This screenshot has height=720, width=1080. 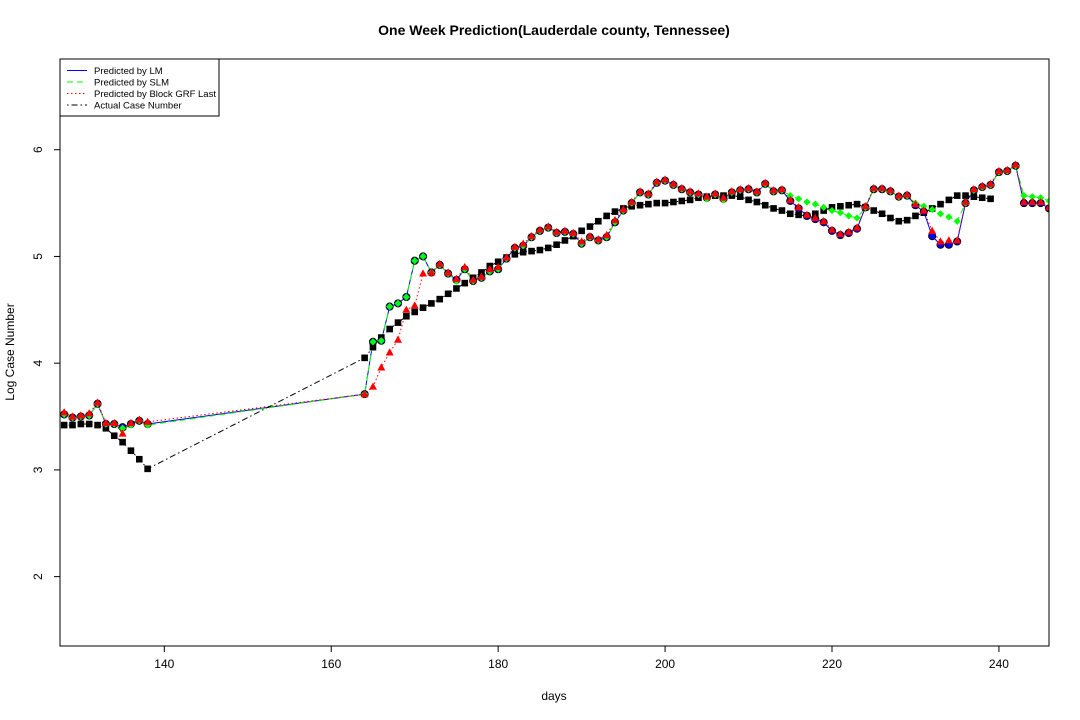 What do you see at coordinates (38, 256) in the screenshot?
I see `y-tick-label: 5` at bounding box center [38, 256].